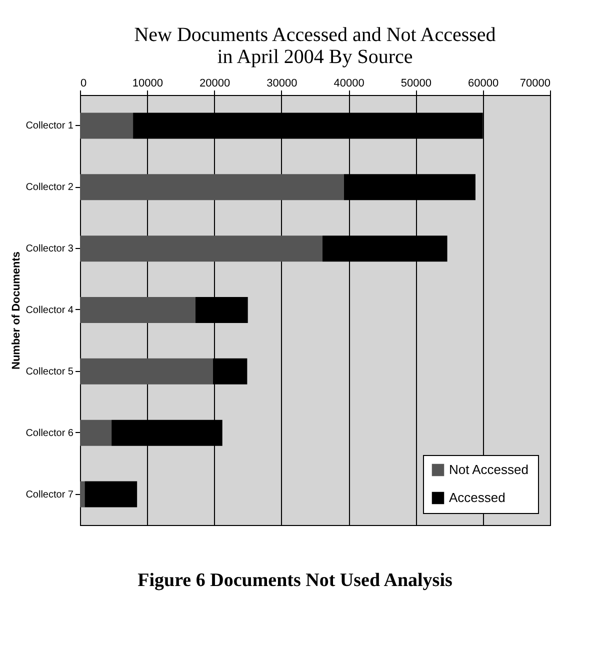  What do you see at coordinates (147, 84) in the screenshot?
I see `x-tick-label: 10000` at bounding box center [147, 84].